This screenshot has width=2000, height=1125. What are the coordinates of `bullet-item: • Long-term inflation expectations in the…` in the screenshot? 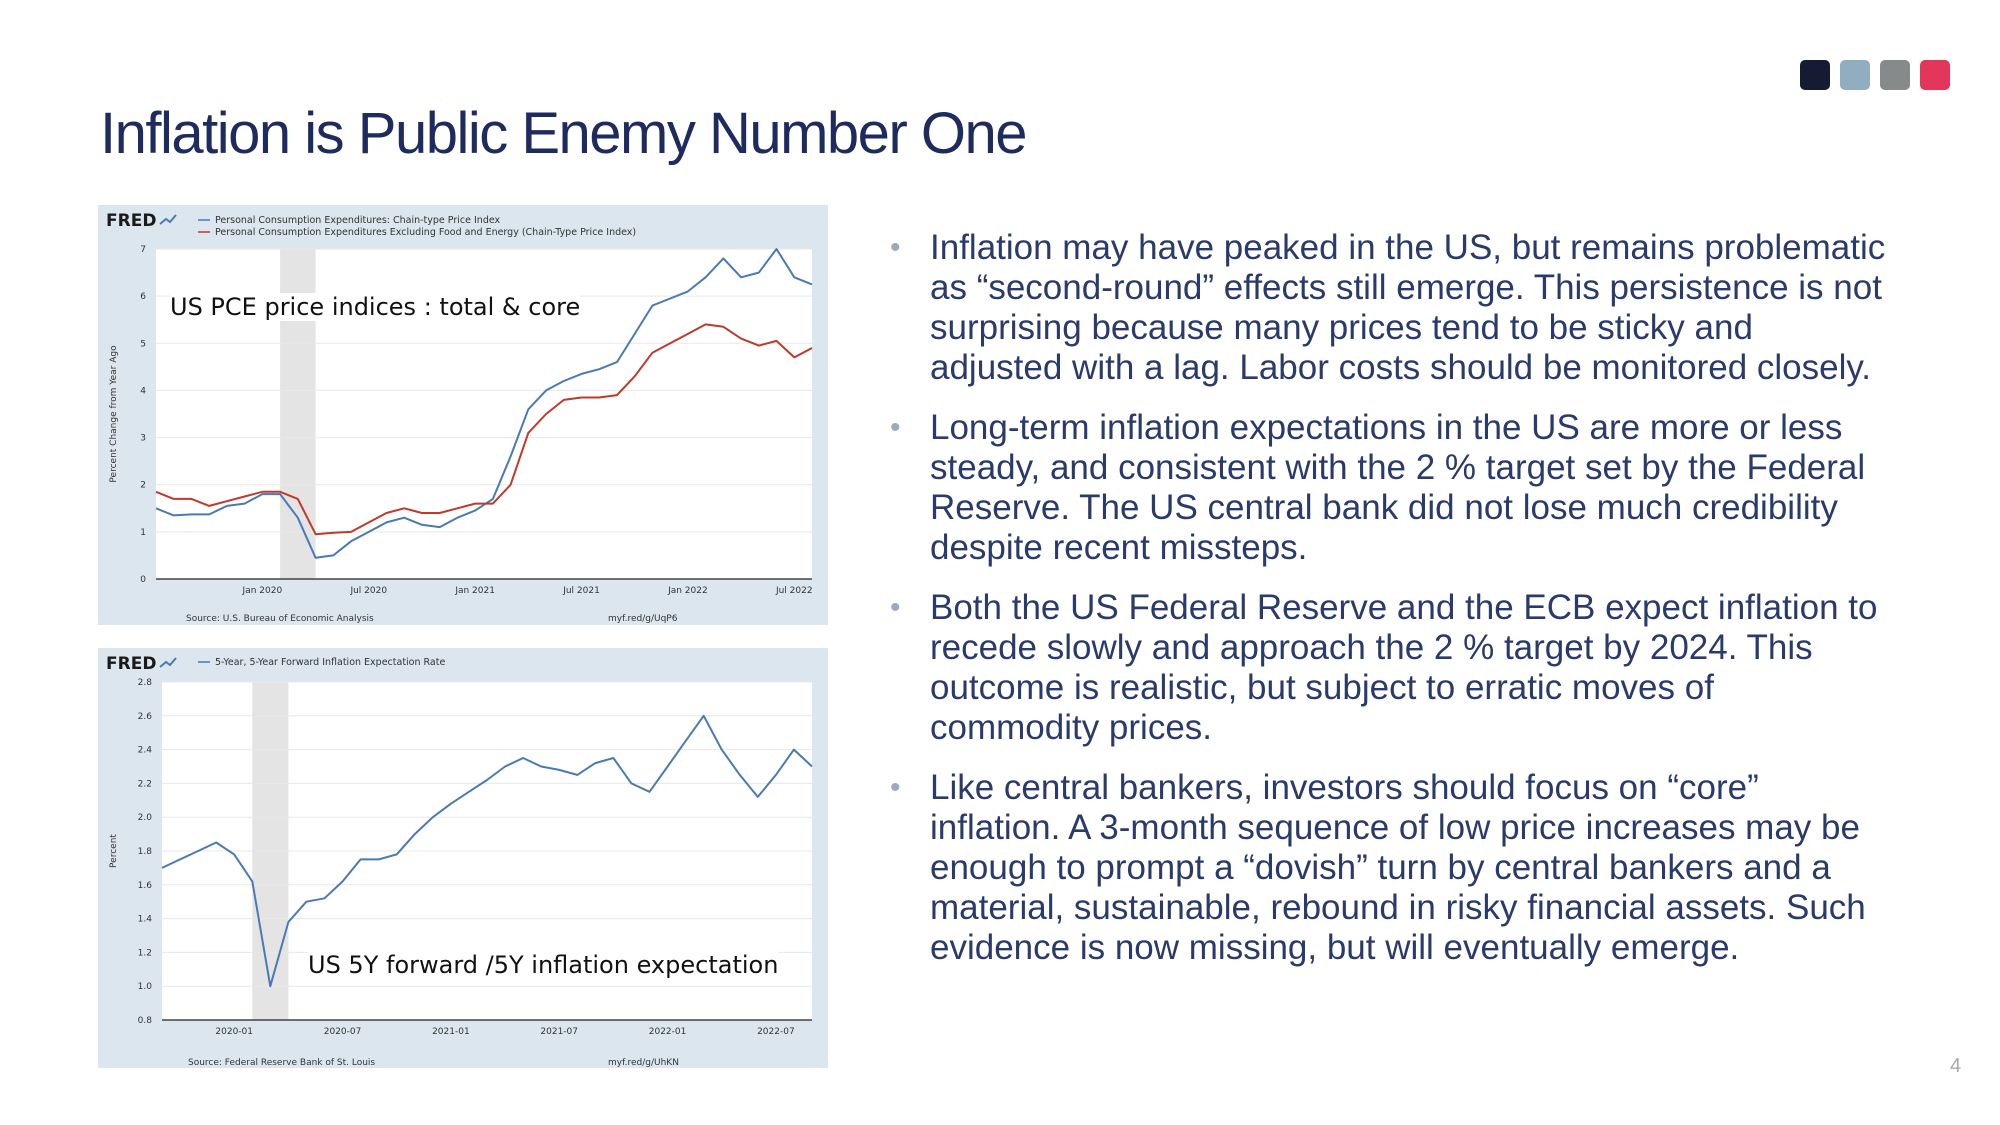 It's located at (1390, 488).